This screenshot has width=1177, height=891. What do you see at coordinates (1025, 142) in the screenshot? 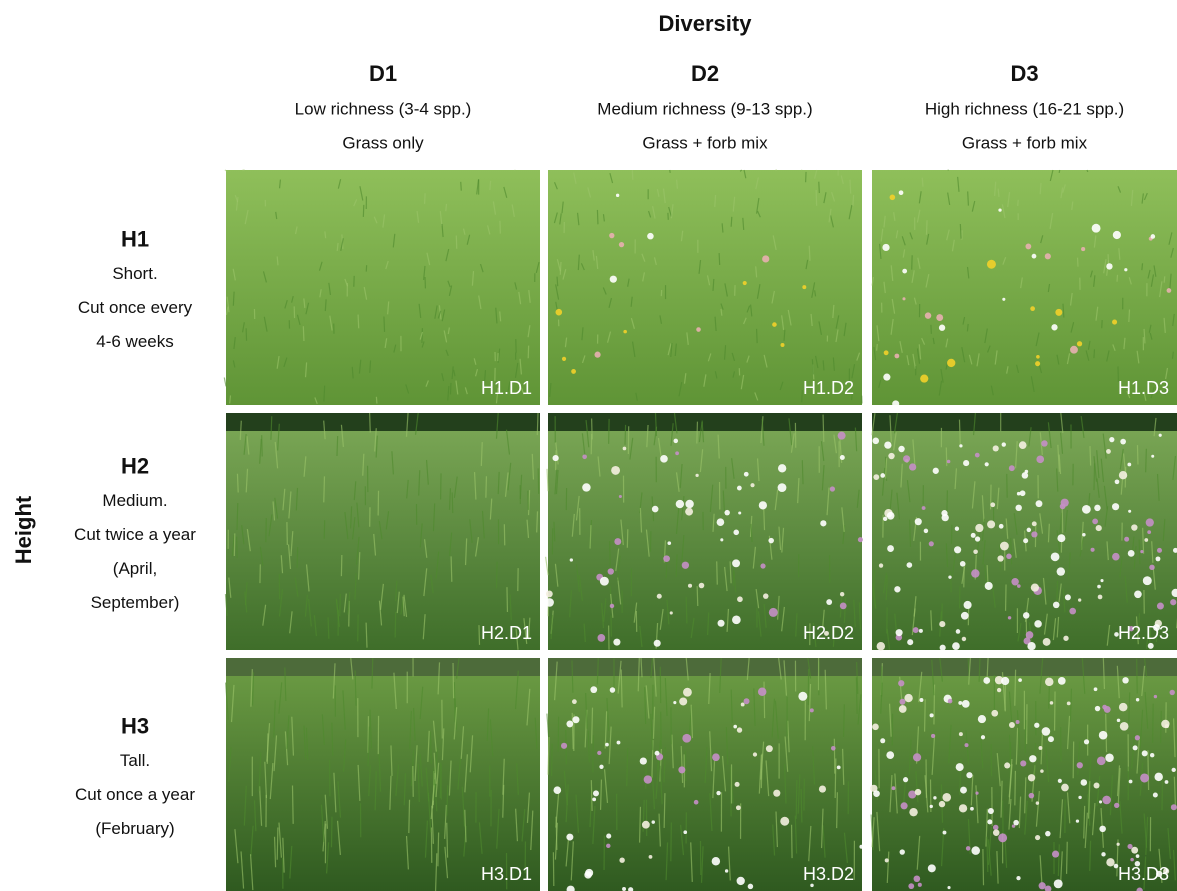
I see `column-mix: Grass + forb mix` at bounding box center [1025, 142].